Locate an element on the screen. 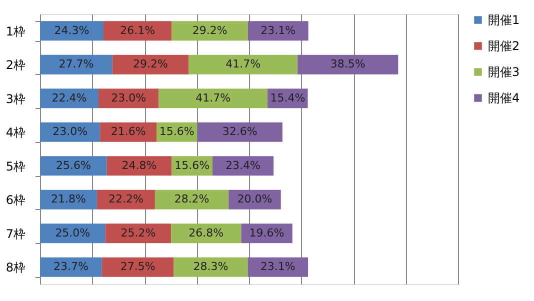 The width and height of the screenshot is (534, 301). data-label: 27.7% is located at coordinates (76, 64).